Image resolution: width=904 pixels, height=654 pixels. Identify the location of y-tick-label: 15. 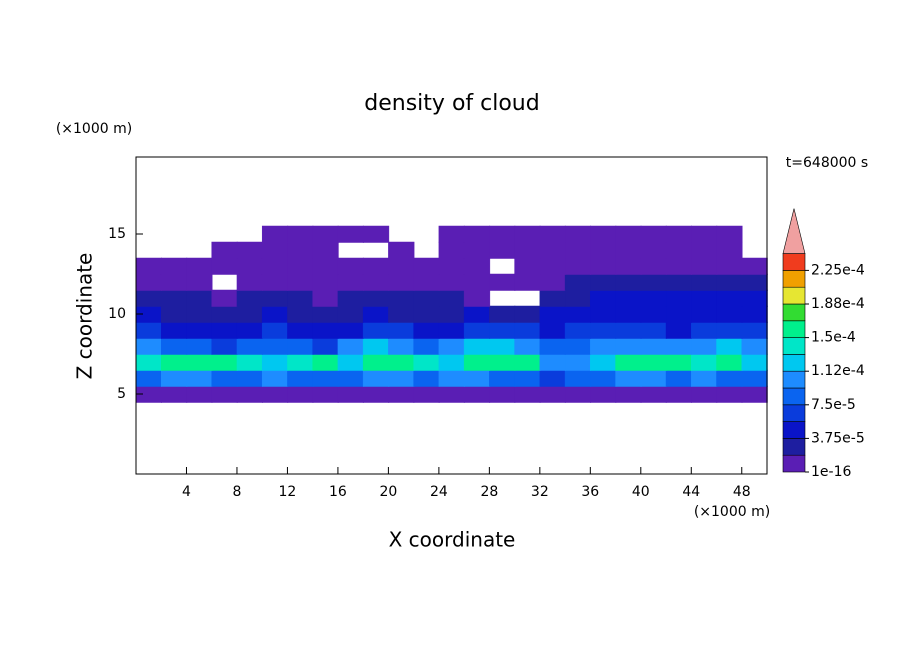
(117, 234).